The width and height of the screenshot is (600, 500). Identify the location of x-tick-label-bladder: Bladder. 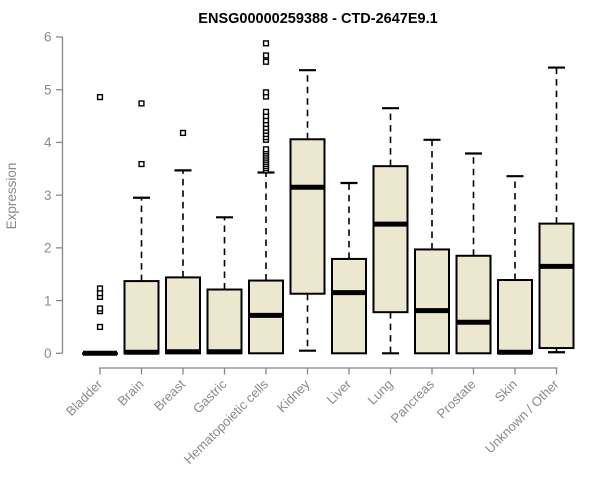
(84, 397).